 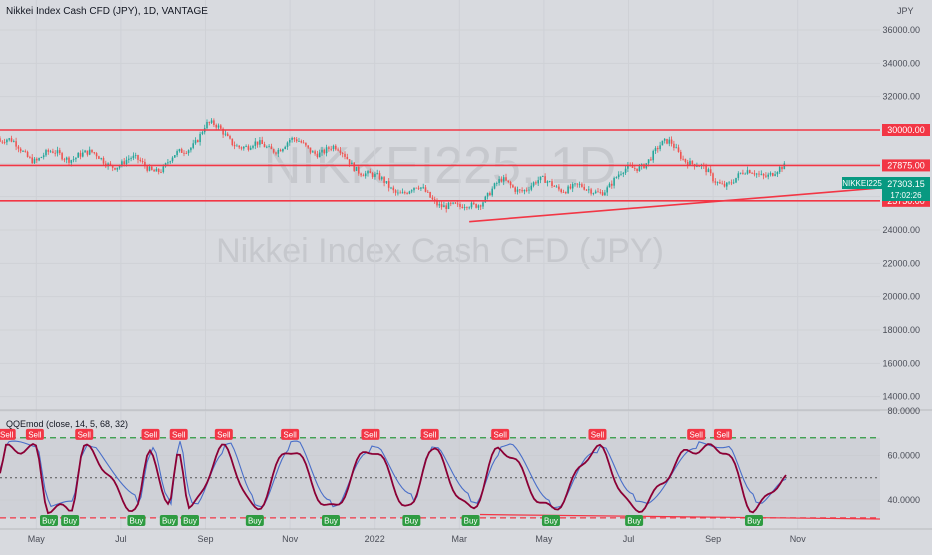 I want to click on signal-label: Sell, so click(x=430, y=434).